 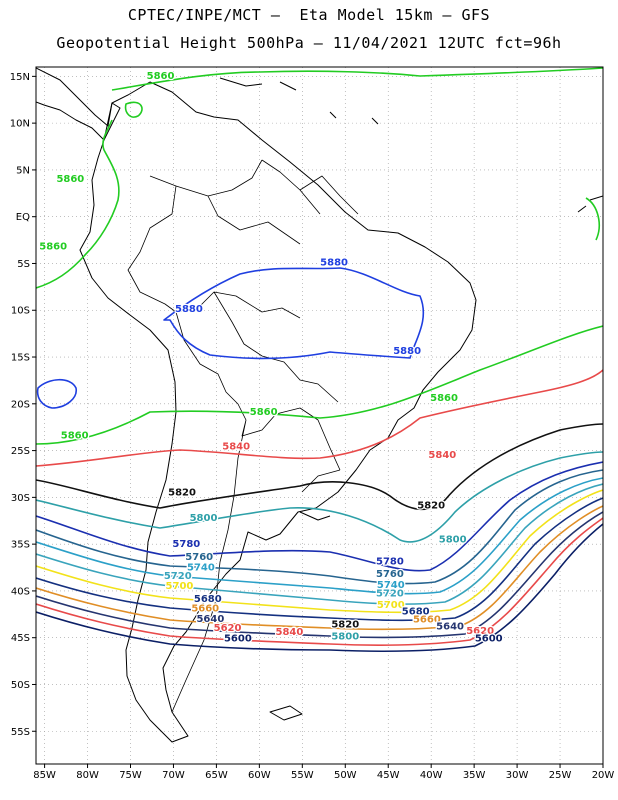 I want to click on lat-tick-label: 55S, so click(x=20, y=732).